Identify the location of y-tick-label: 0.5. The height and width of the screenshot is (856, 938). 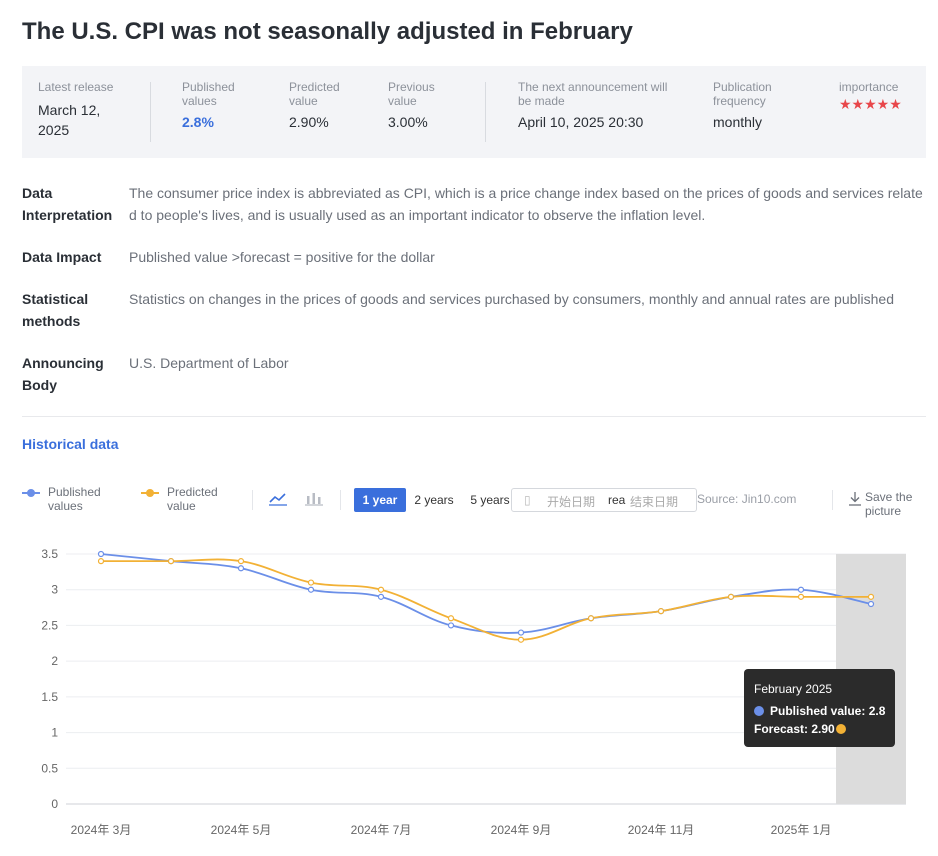
(49, 768).